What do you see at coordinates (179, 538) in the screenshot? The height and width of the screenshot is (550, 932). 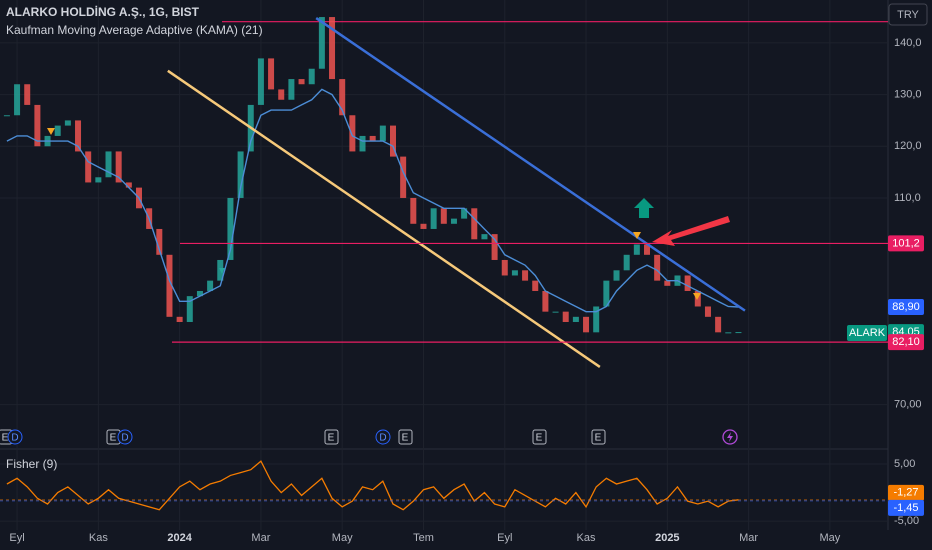 I see `x-tick-label: 2024` at bounding box center [179, 538].